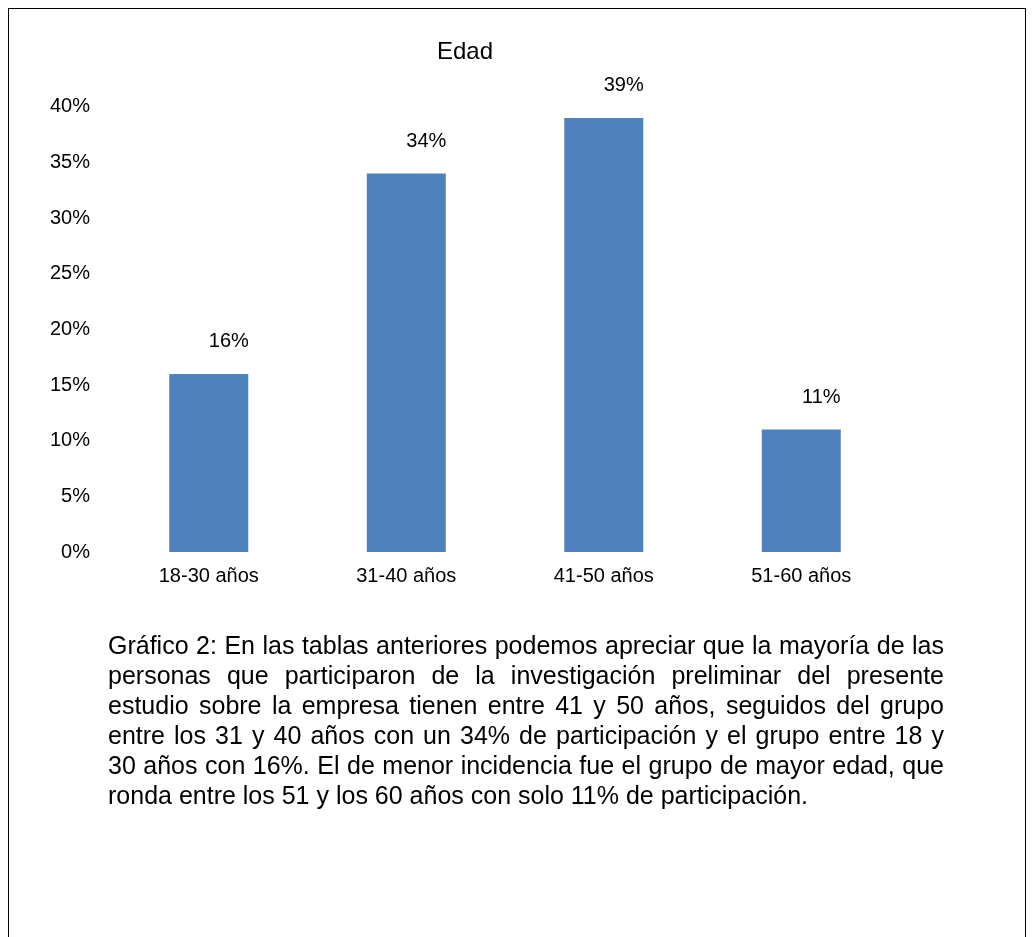 The image size is (1035, 937). Describe the element at coordinates (208, 574) in the screenshot. I see `x-tick-label: 18-30 años` at that location.